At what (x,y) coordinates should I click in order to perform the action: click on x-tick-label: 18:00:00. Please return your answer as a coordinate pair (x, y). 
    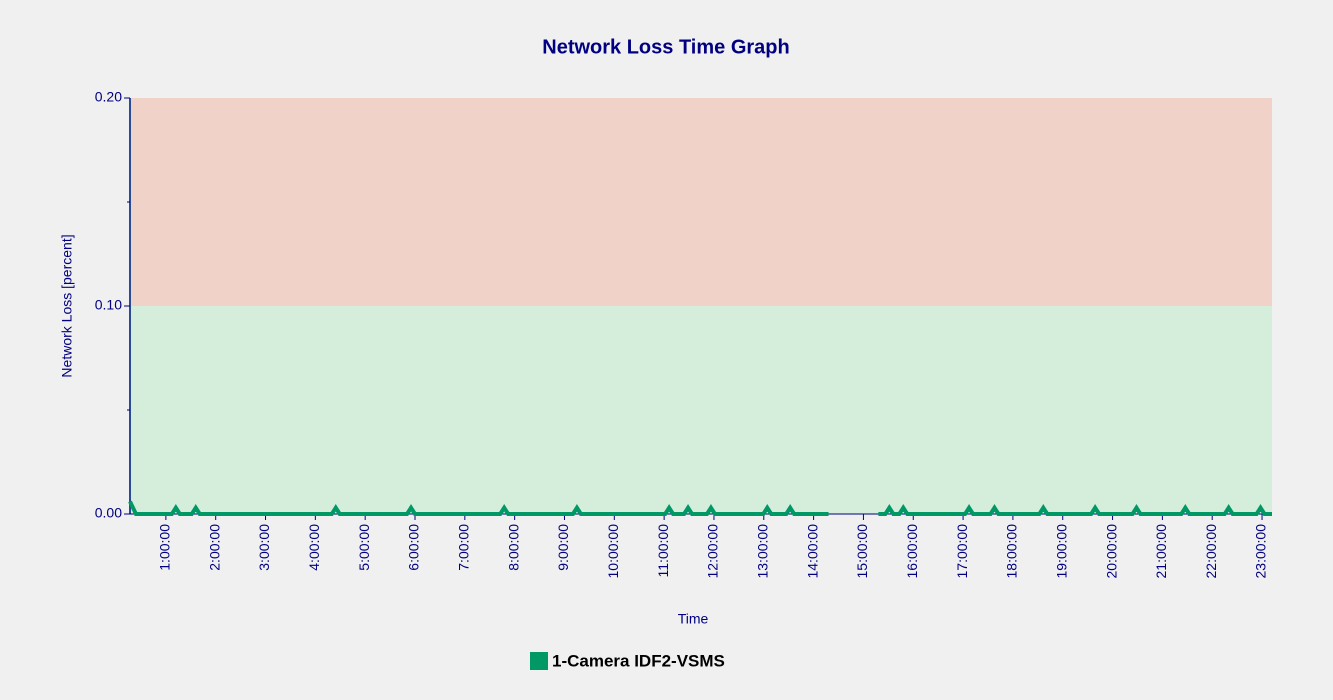
    Looking at the image, I should click on (1012, 551).